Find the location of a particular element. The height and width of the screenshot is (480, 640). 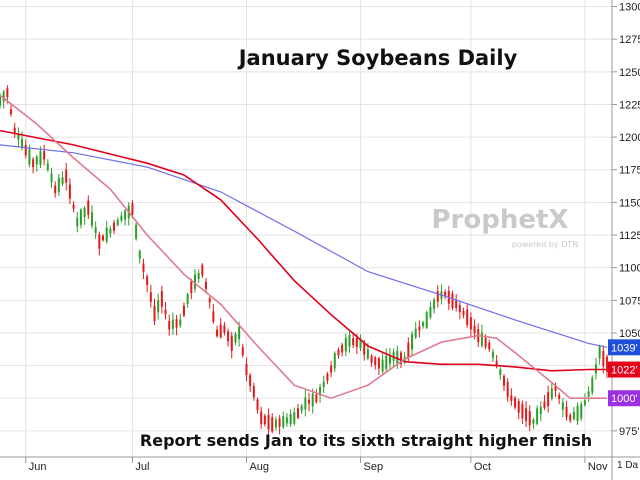

x-tick-label: Oct is located at coordinates (482, 467).